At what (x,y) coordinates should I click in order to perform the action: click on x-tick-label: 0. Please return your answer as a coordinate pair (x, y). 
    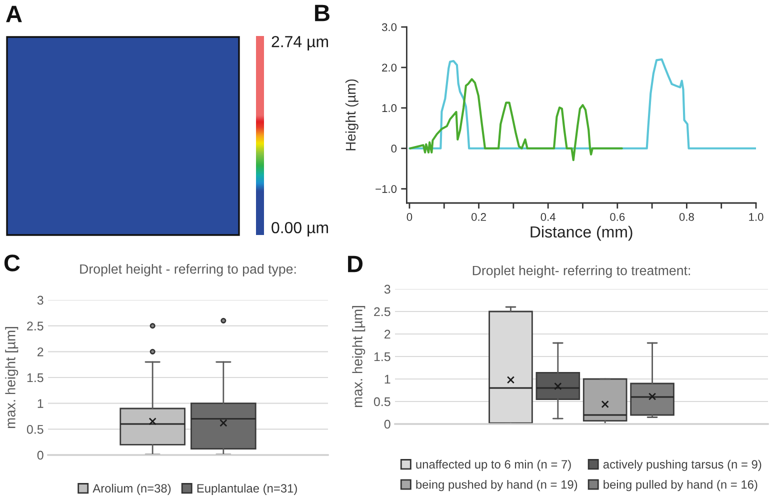
    Looking at the image, I should click on (409, 217).